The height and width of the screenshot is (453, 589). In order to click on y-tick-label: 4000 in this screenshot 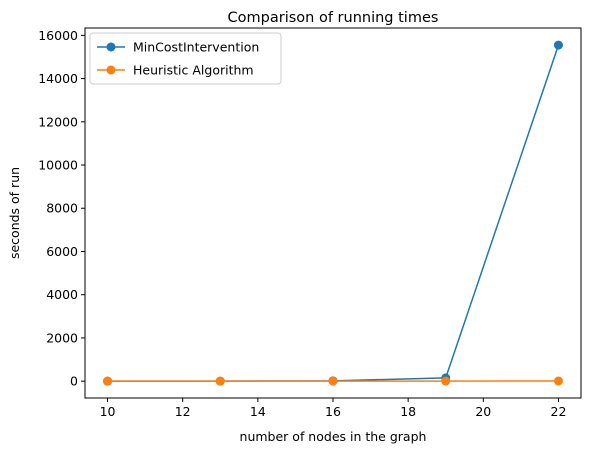, I will do `click(62, 294)`.